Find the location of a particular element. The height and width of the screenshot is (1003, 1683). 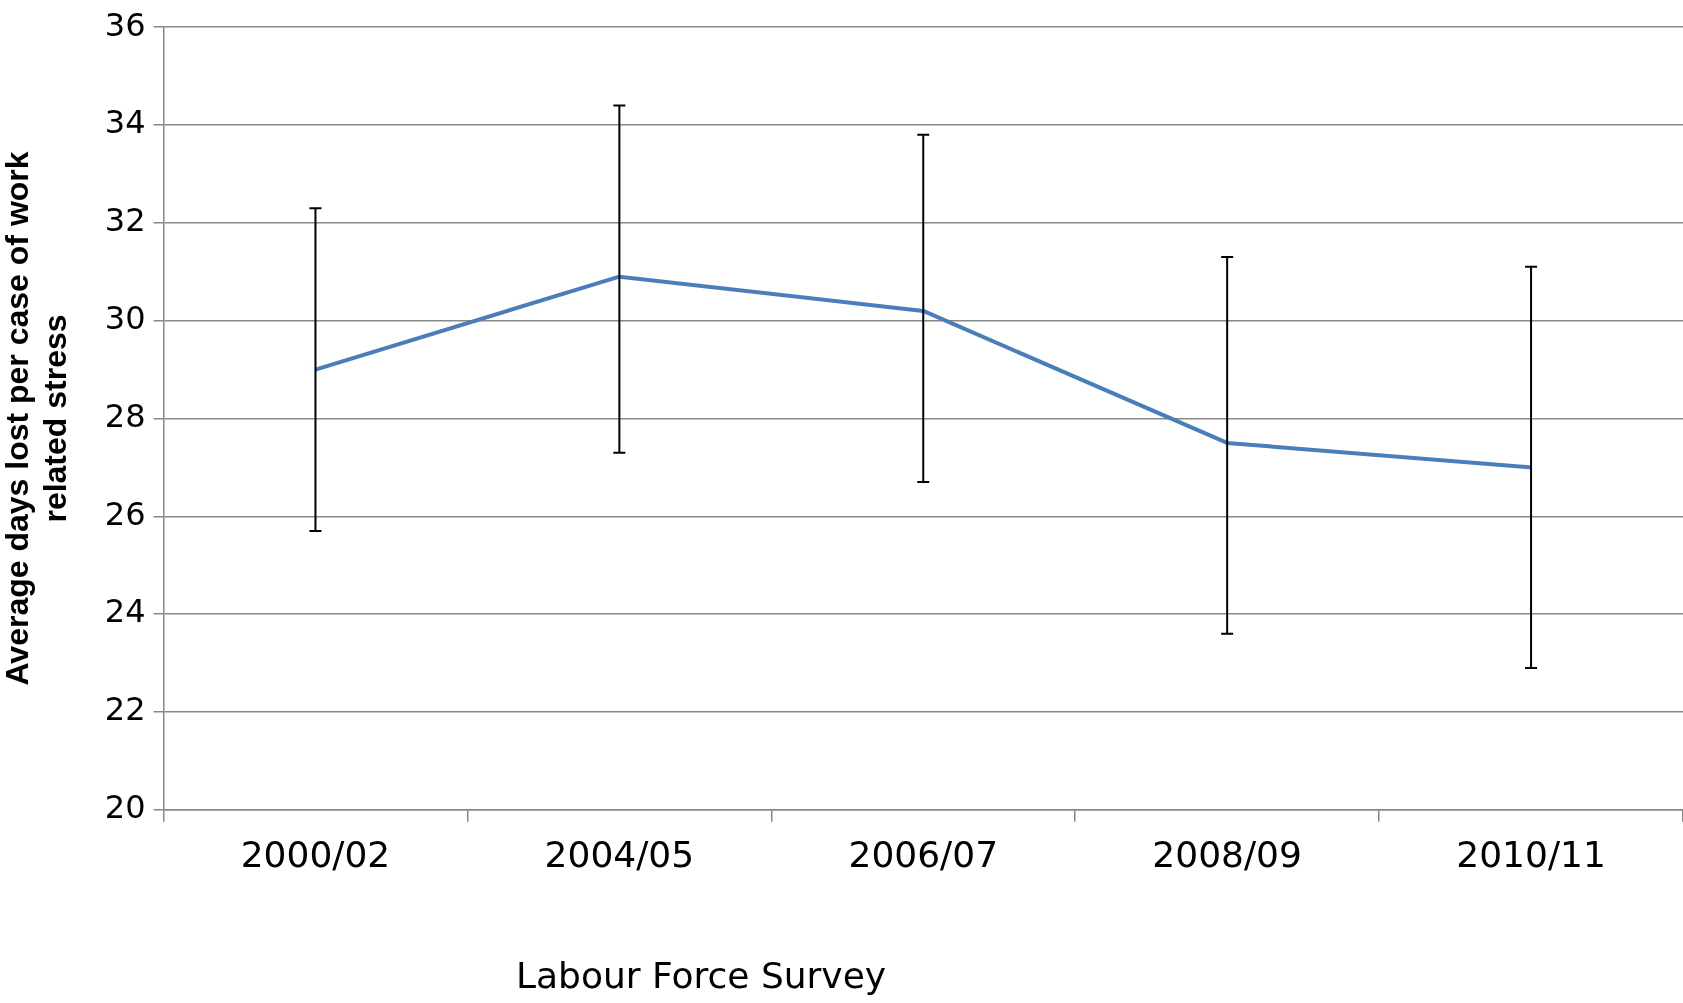

y-tick-label: 28 is located at coordinates (125, 415).